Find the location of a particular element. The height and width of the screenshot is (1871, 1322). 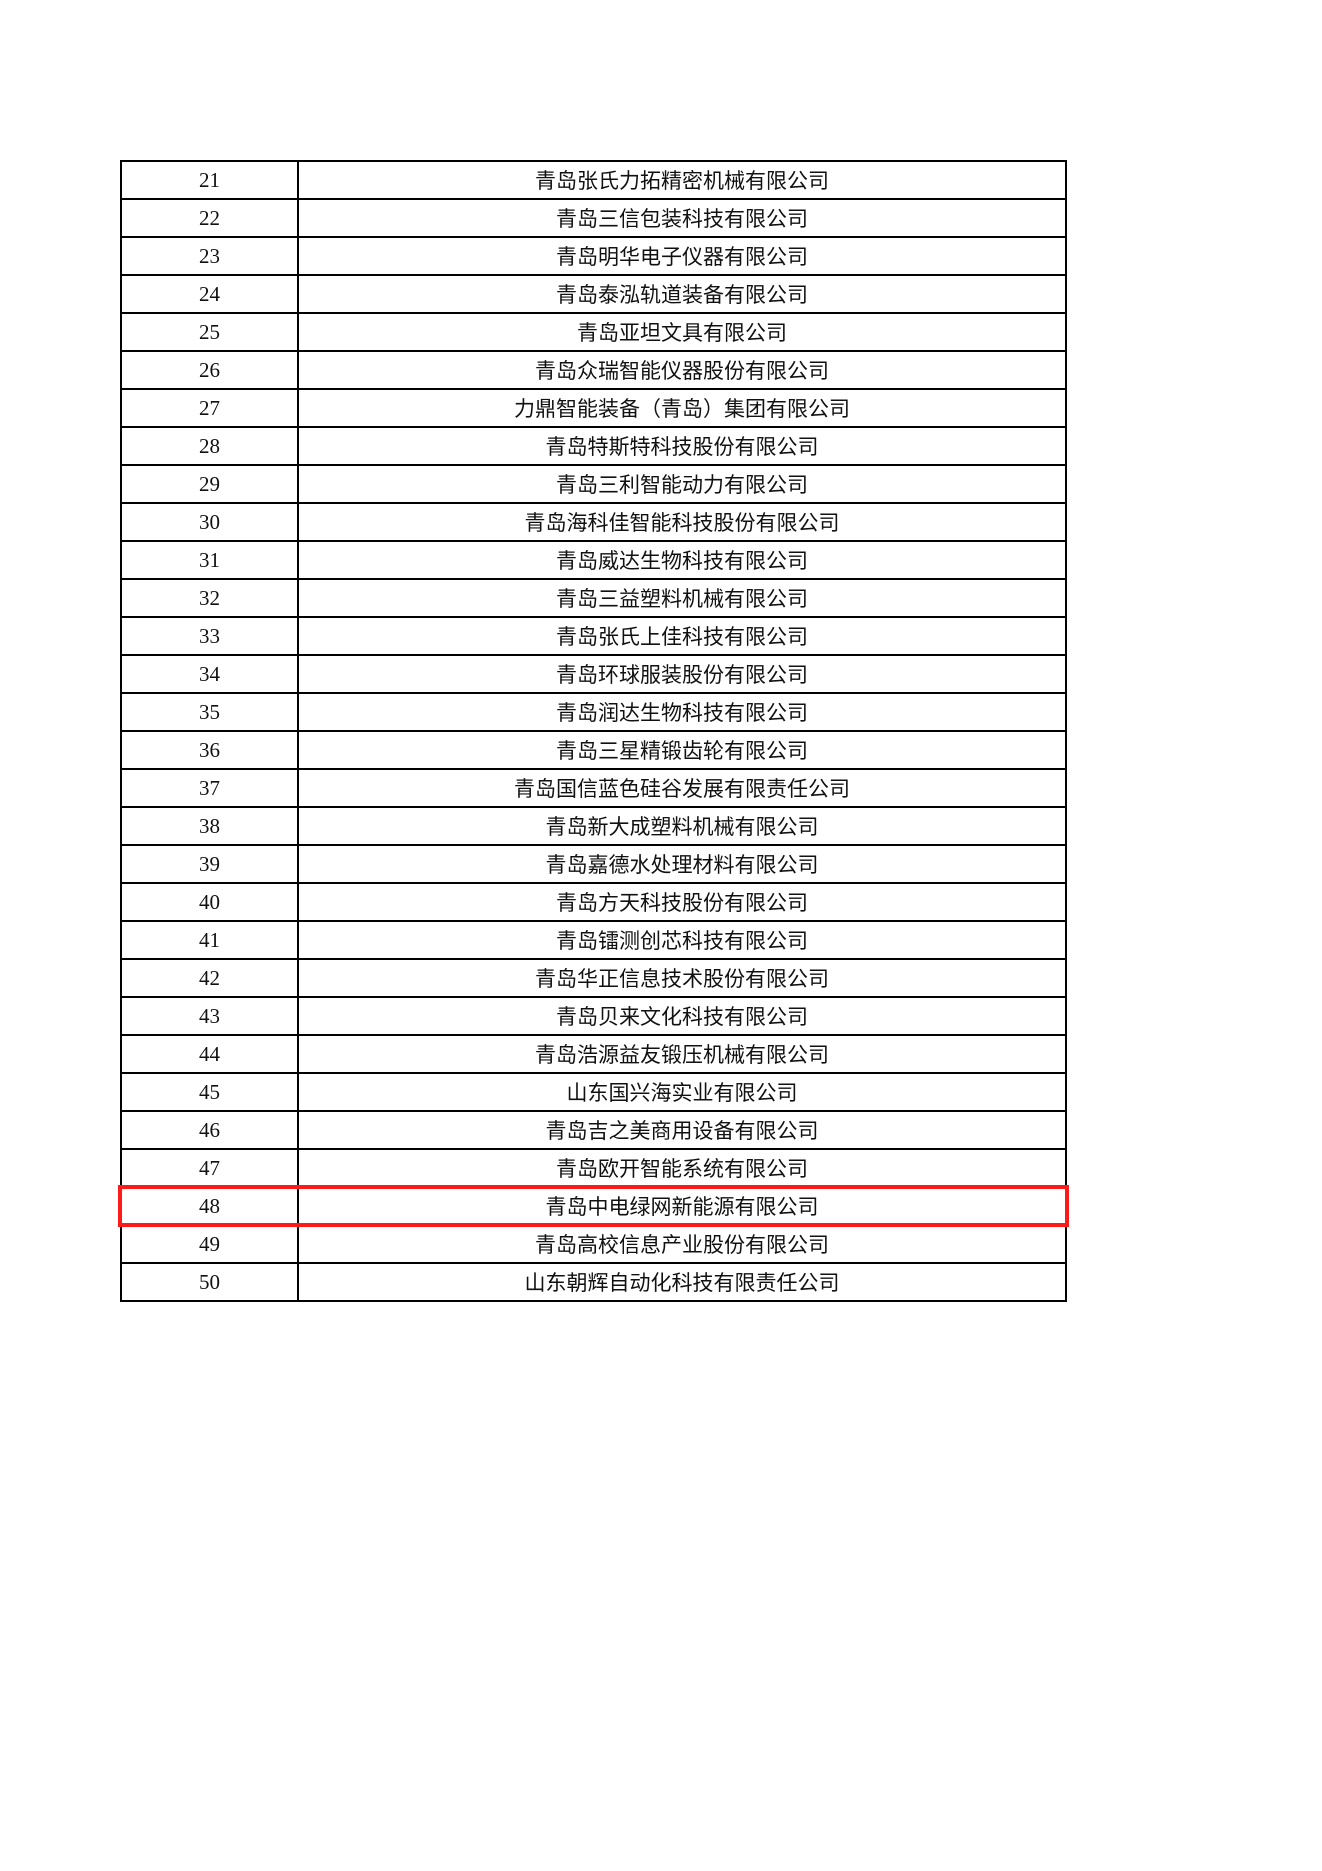

company-name: 青岛张氏上佳科技有限公司 is located at coordinates (682, 636).